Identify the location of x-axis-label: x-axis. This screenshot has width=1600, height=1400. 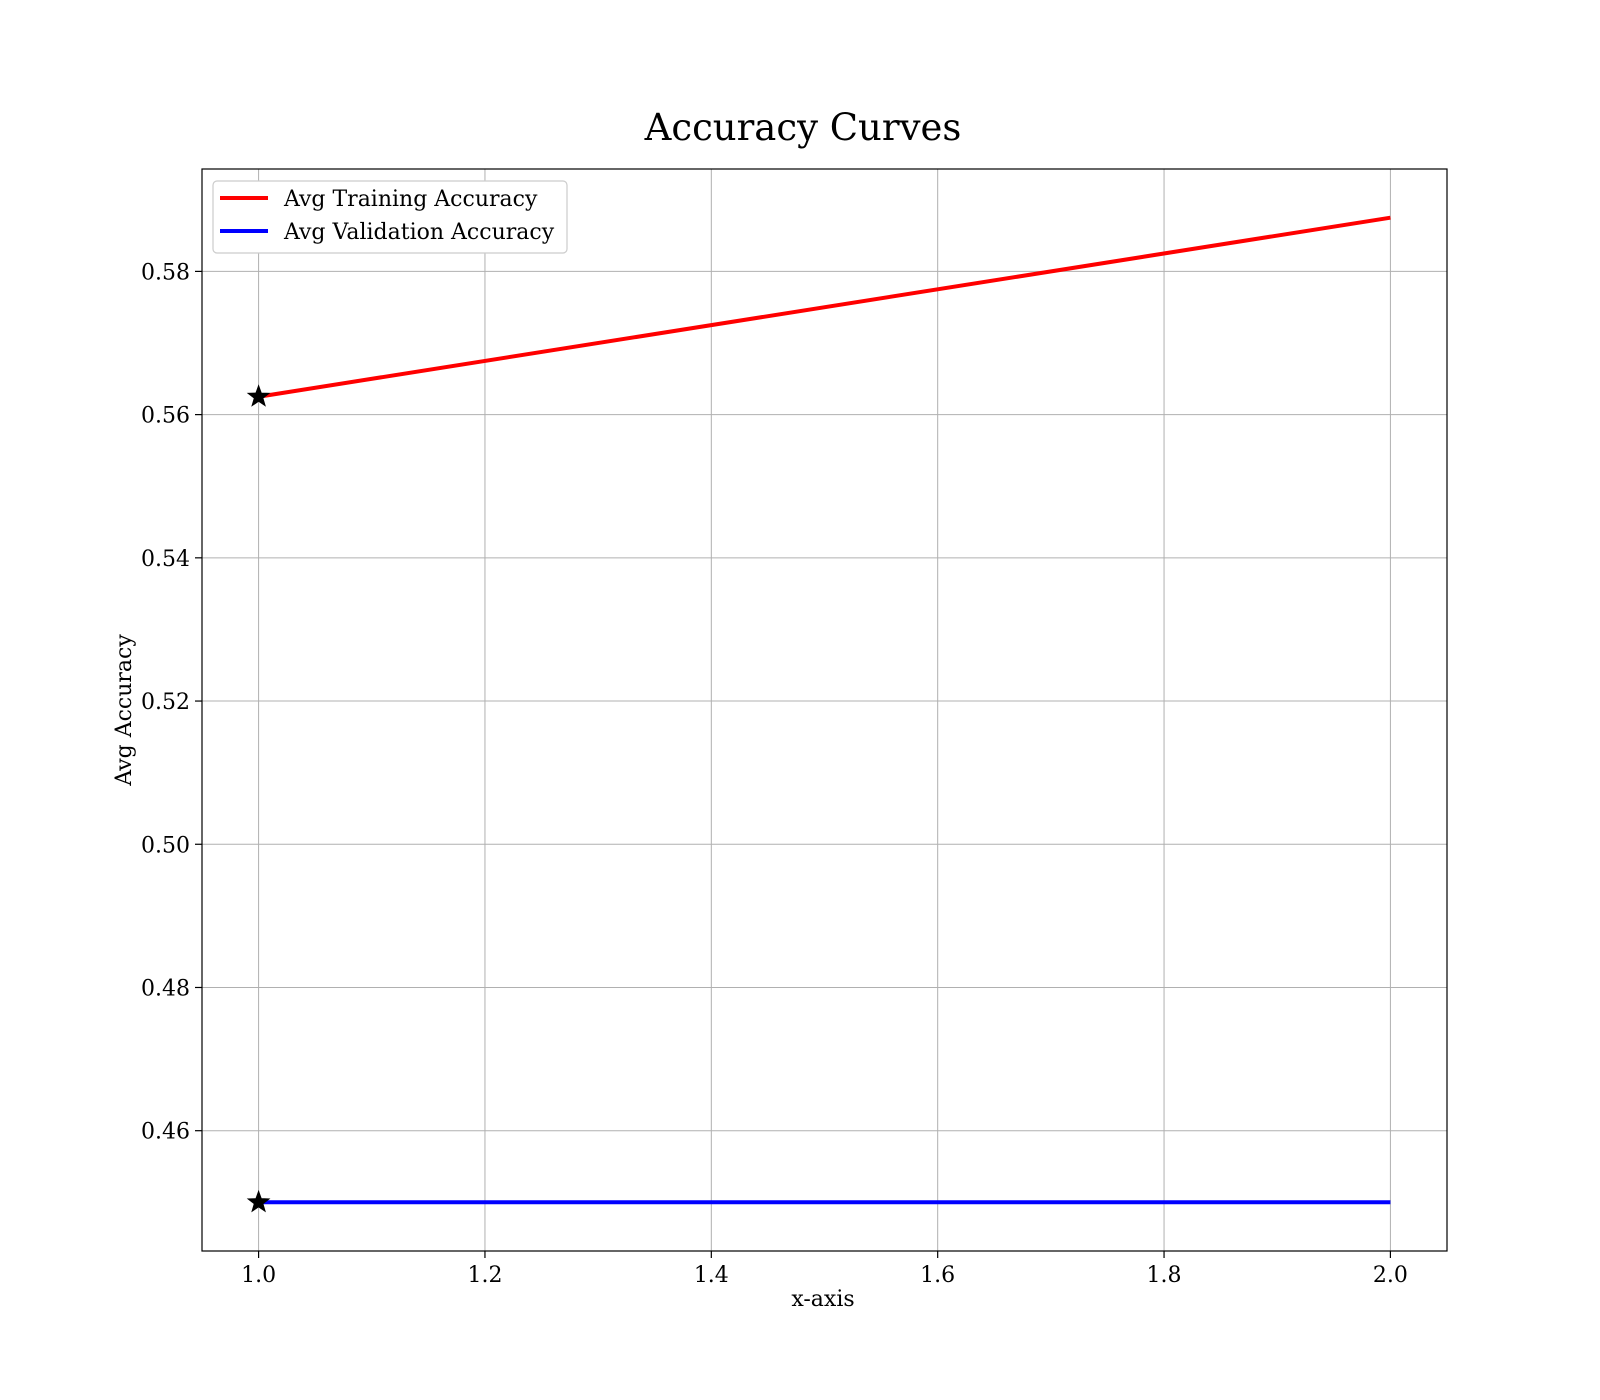
(822, 1299).